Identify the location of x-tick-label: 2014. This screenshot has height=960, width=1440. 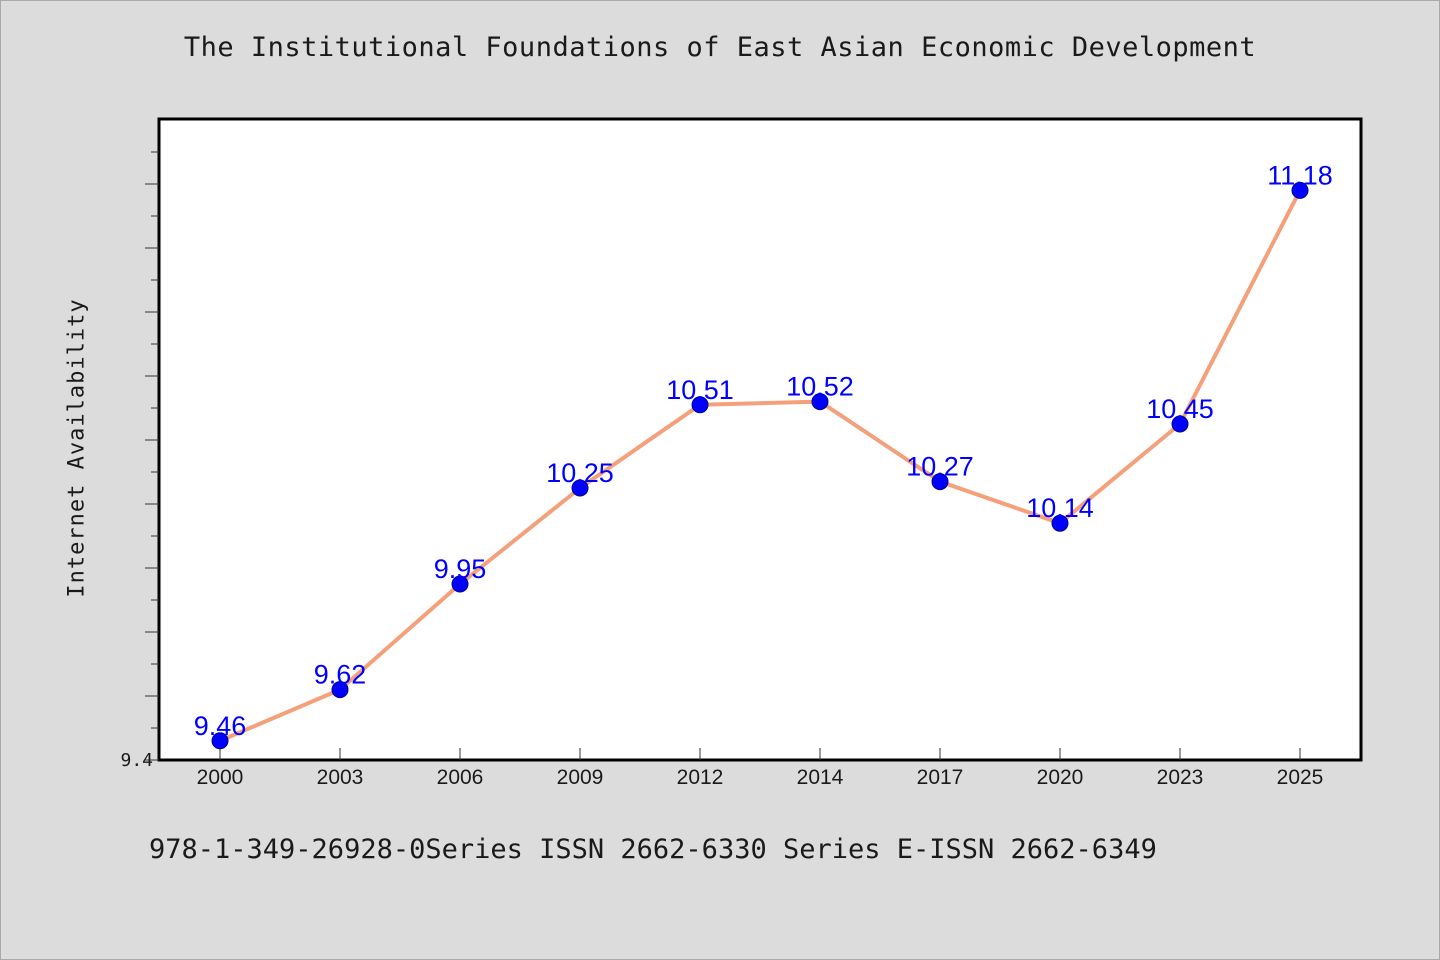
(820, 777).